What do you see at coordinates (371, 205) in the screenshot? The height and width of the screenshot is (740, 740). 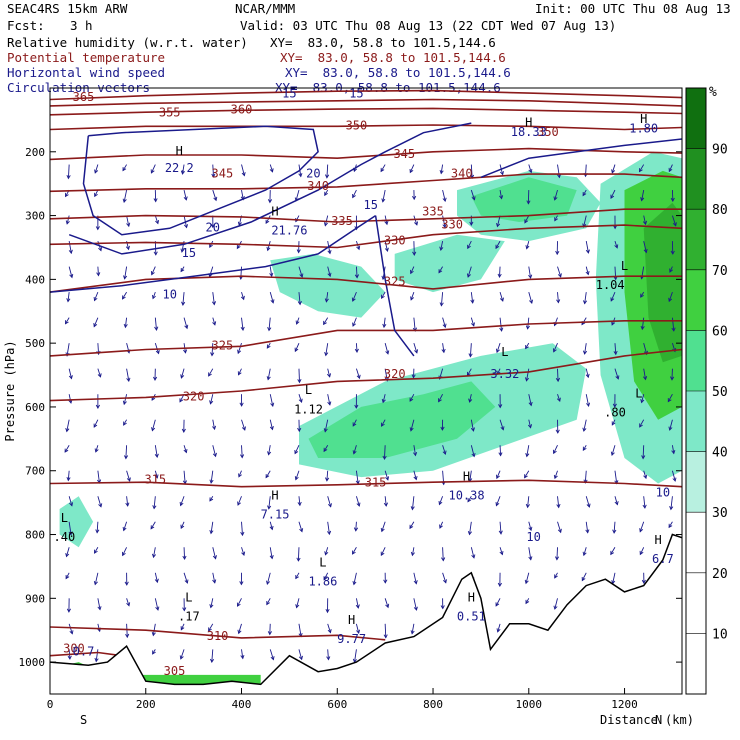 I see `wind-label-3: 15` at bounding box center [371, 205].